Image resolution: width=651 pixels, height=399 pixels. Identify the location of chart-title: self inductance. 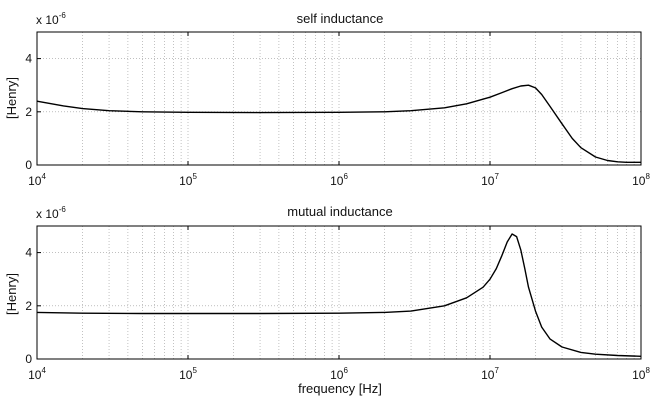
(340, 18).